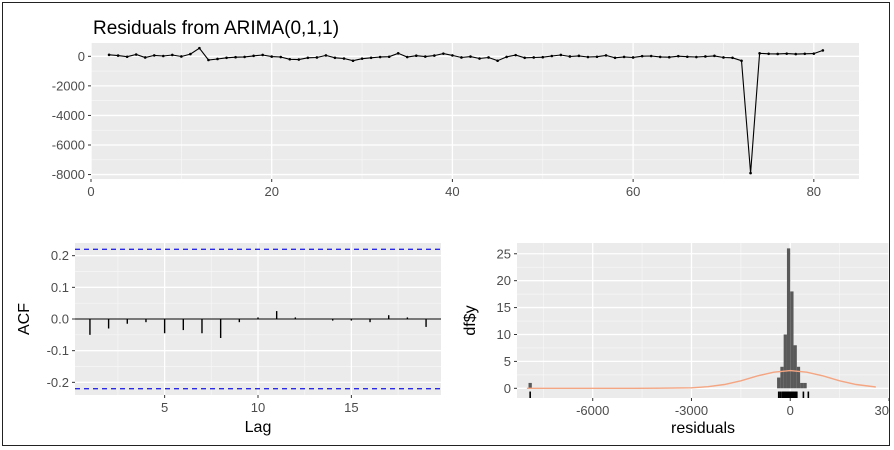  Describe the element at coordinates (58, 382) in the screenshot. I see `acf-panel-y-tick-label: -0.2` at that location.